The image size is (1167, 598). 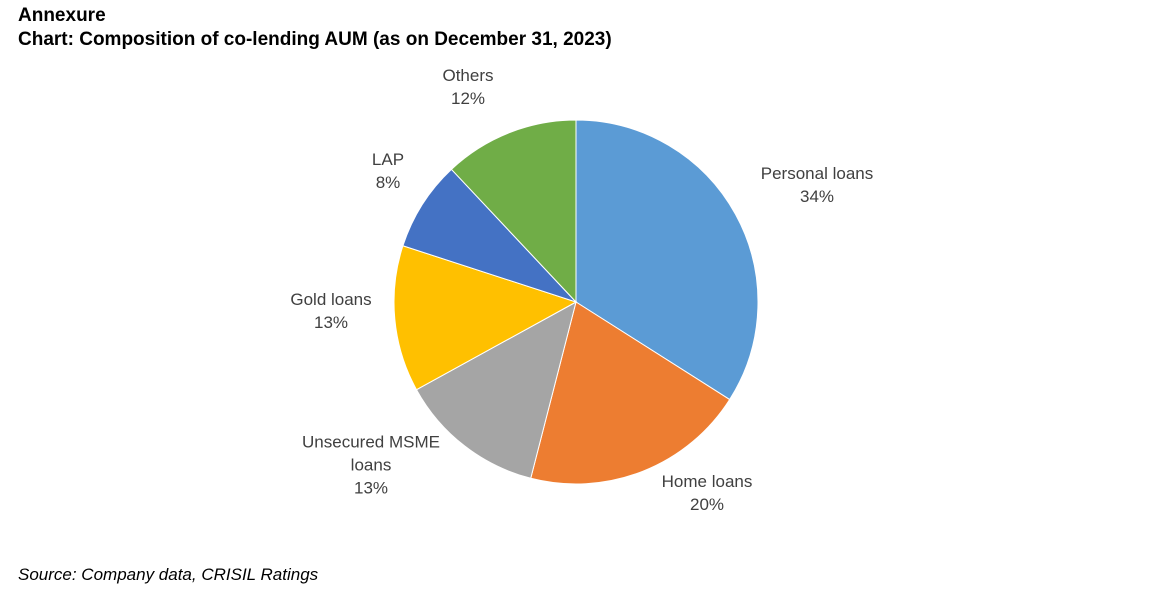 I want to click on slice-value-label-lap: 8%, so click(x=388, y=182).